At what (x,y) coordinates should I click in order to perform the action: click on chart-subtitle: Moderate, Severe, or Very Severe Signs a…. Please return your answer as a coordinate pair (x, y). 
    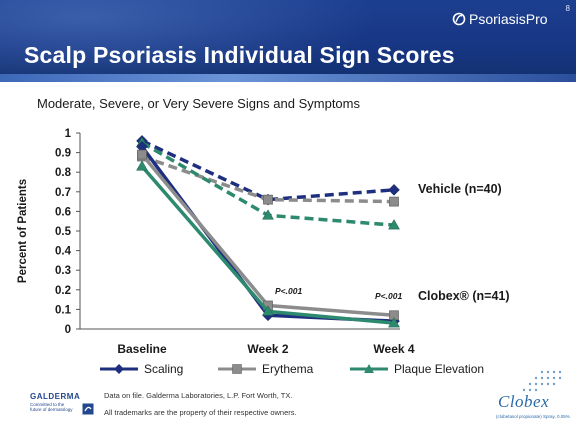
    Looking at the image, I should click on (198, 103).